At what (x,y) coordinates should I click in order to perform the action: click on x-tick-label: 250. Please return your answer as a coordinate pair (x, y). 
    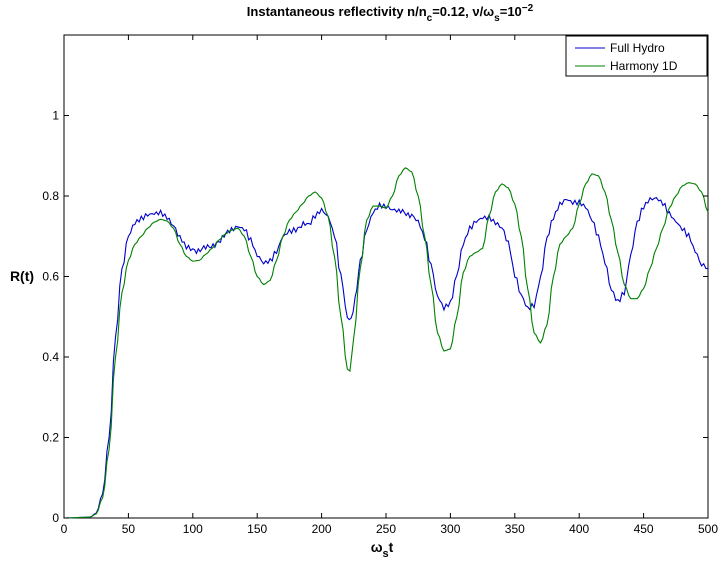
    Looking at the image, I should click on (386, 529).